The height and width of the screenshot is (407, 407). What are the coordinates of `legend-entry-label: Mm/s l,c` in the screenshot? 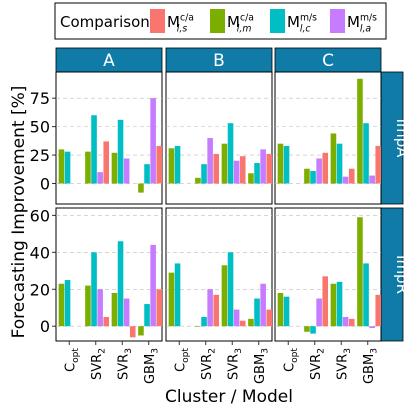 It's located at (302, 23).